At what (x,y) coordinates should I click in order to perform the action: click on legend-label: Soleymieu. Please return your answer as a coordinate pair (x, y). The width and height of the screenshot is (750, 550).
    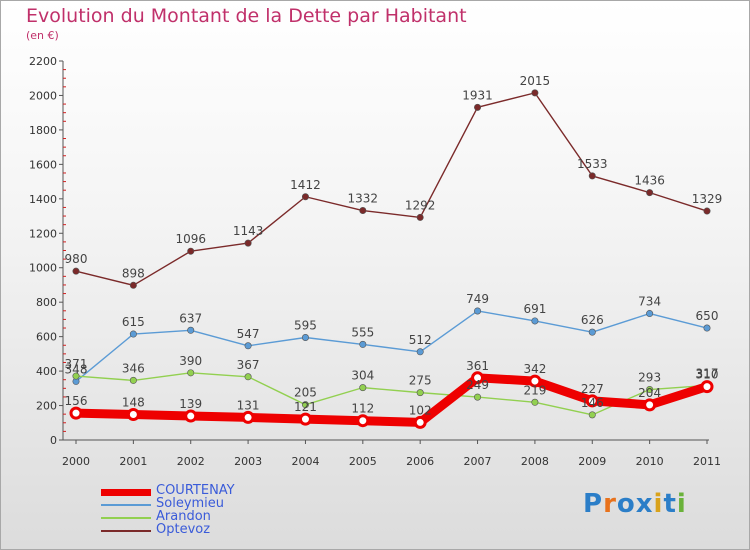
    Looking at the image, I should click on (190, 503).